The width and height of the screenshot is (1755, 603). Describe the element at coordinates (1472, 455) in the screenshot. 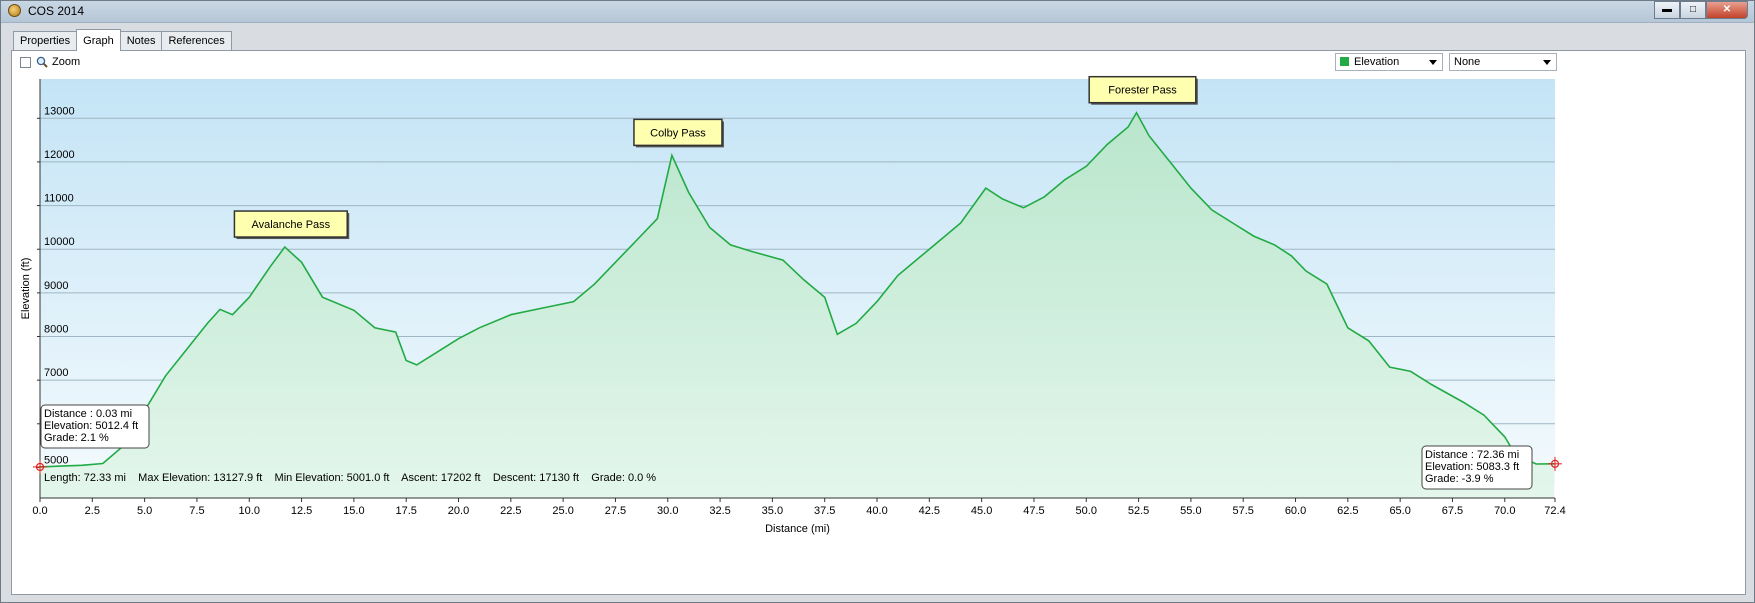

I see `cursor-readout-line: Distance : 72.36 mi` at that location.